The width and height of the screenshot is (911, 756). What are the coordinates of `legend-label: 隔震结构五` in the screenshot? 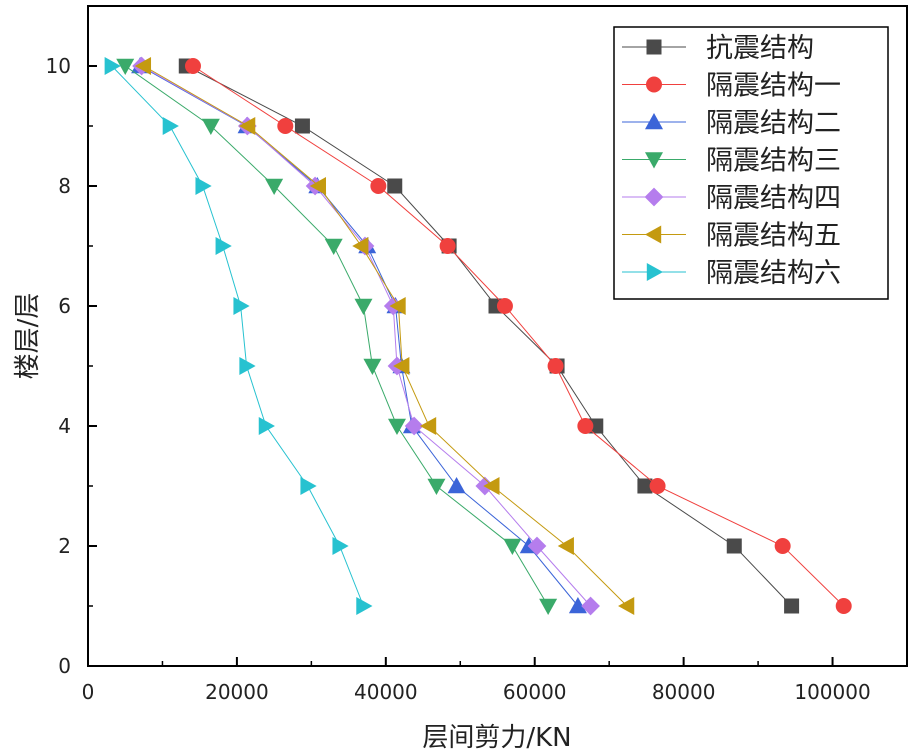 It's located at (773, 236).